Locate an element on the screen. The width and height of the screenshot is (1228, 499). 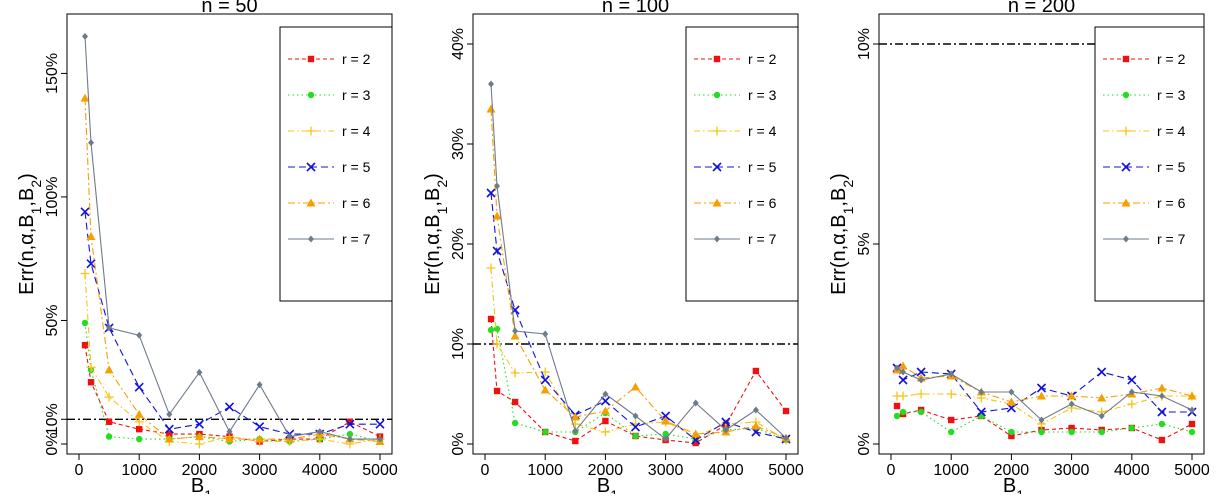
x-tick-label: 2000 is located at coordinates (200, 470).